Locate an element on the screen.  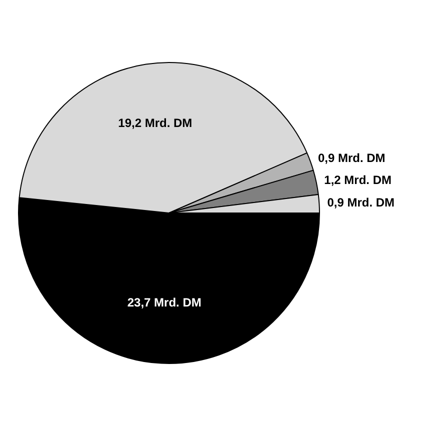
data-label: 19,2 Mrd. DM is located at coordinates (155, 123).